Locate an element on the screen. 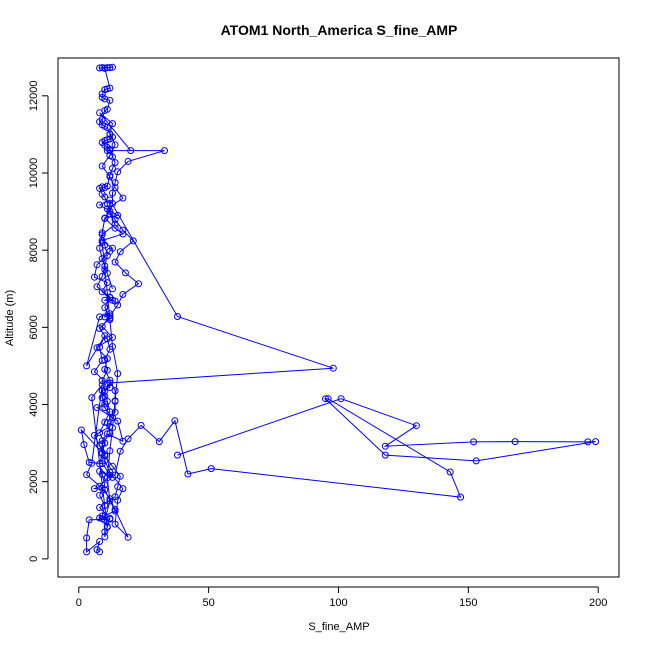 The width and height of the screenshot is (650, 650). chart-title: ATOM1 North_America S_fine_AMP is located at coordinates (339, 30).